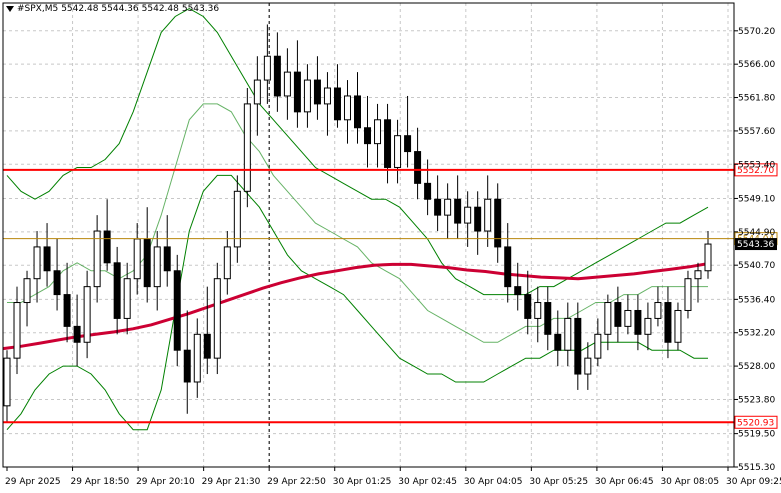 The image size is (781, 493). I want to click on x-tick-label: 29 Apr 20:10, so click(165, 482).